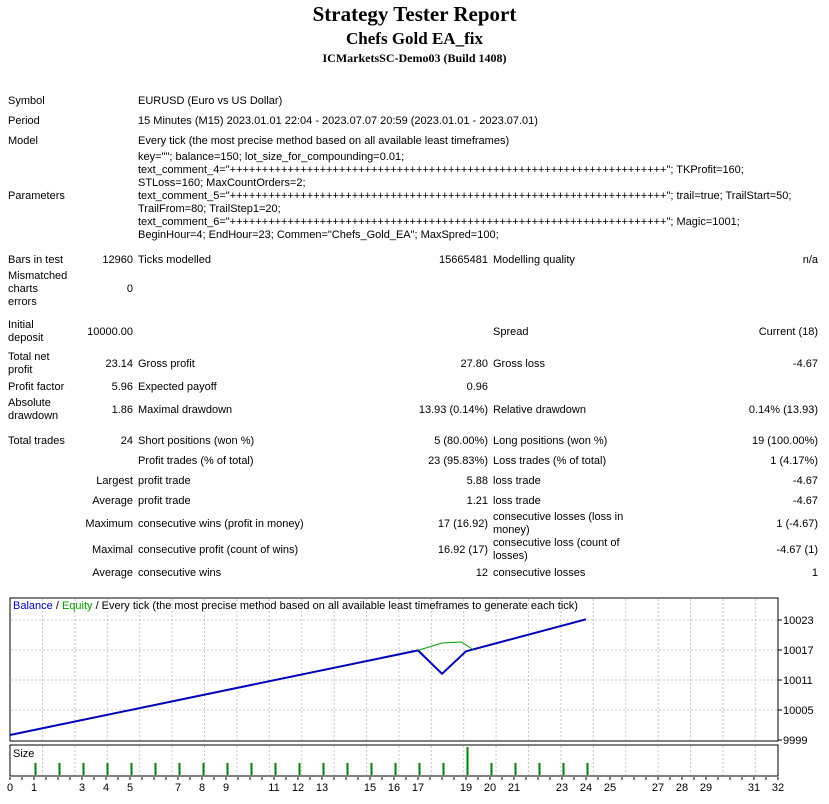  Describe the element at coordinates (119, 363) in the screenshot. I see `row-value: 23.14` at that location.